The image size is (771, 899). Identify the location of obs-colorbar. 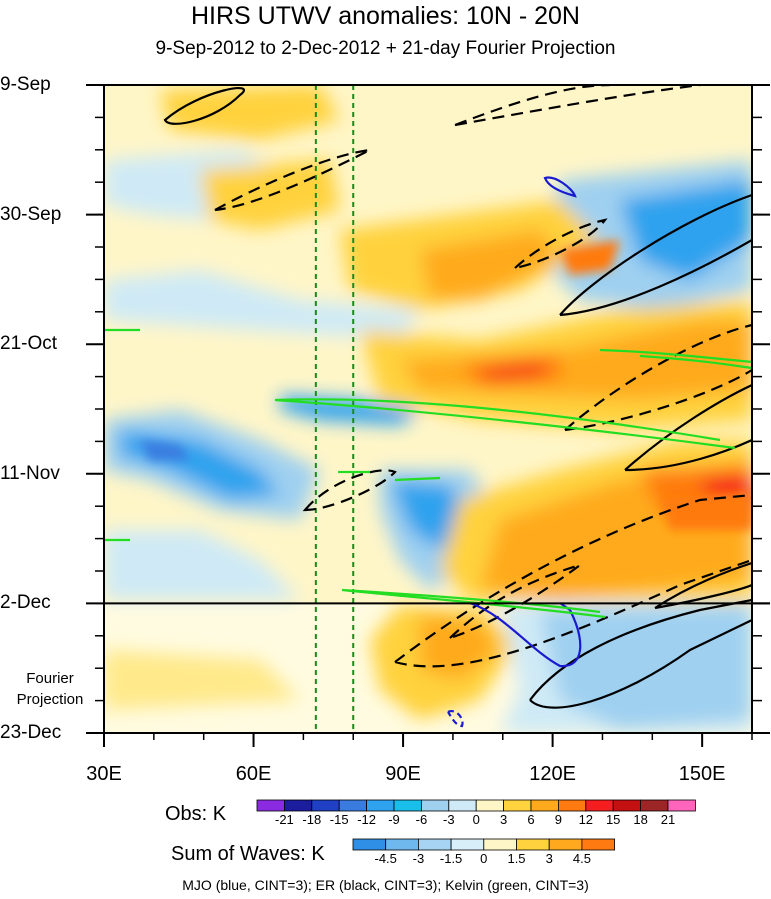
(476, 805).